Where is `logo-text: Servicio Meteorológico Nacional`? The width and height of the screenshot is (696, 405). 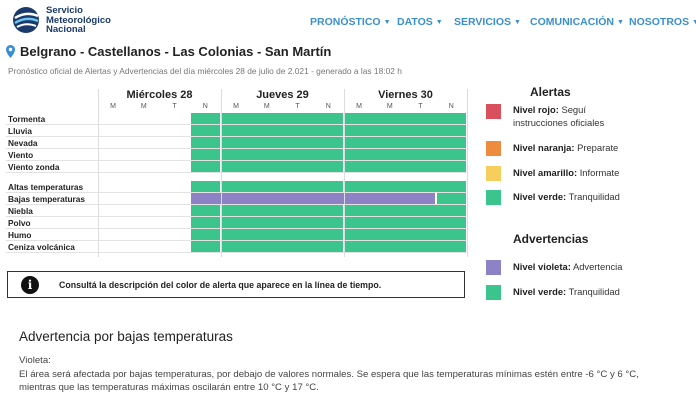
logo-text: Servicio Meteorológico Nacional is located at coordinates (78, 20).